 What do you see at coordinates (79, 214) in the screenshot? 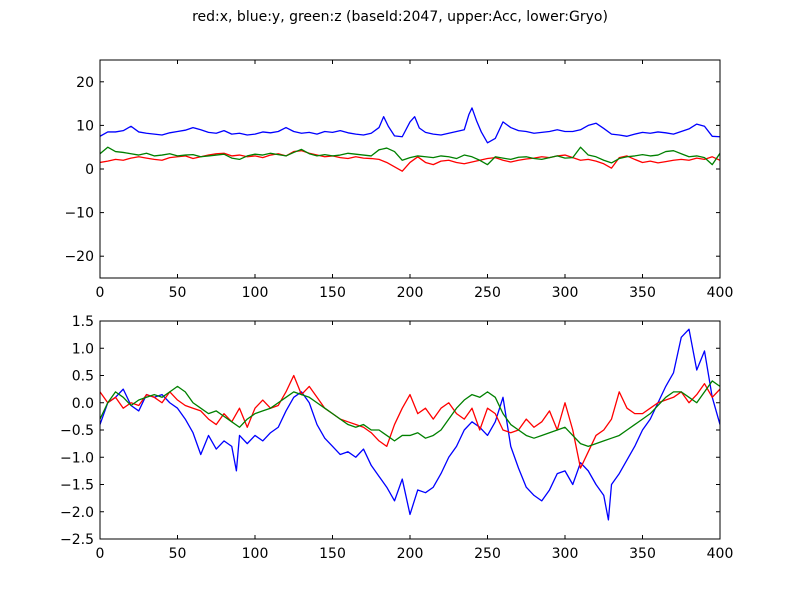
I see `upper-ytick-label: −10` at bounding box center [79, 214].